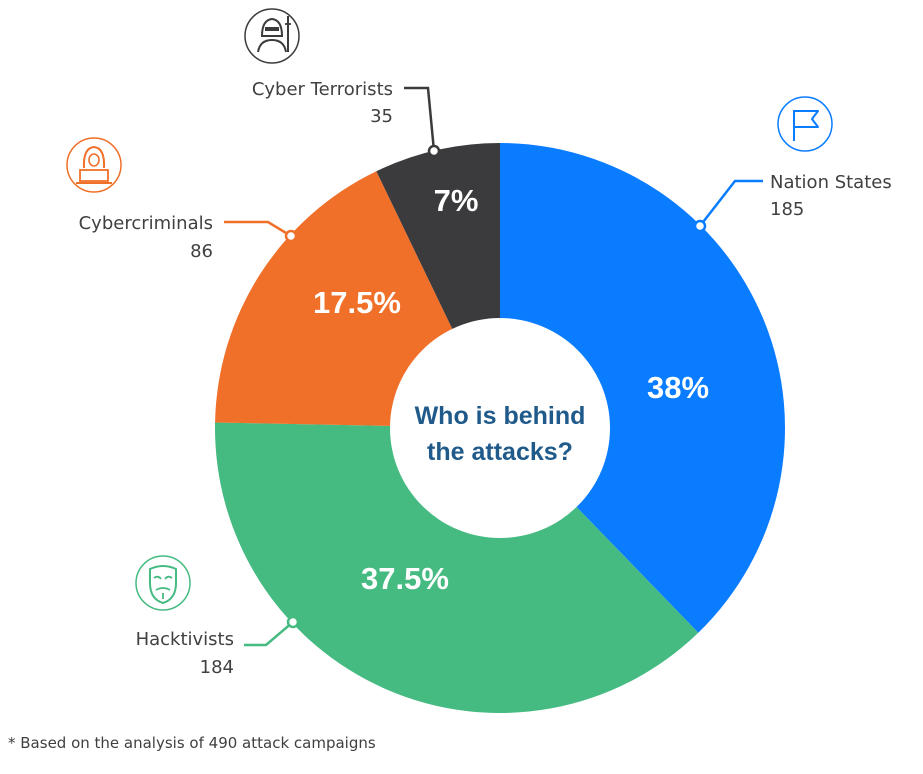  Describe the element at coordinates (163, 583) in the screenshot. I see `mask-icon` at that location.